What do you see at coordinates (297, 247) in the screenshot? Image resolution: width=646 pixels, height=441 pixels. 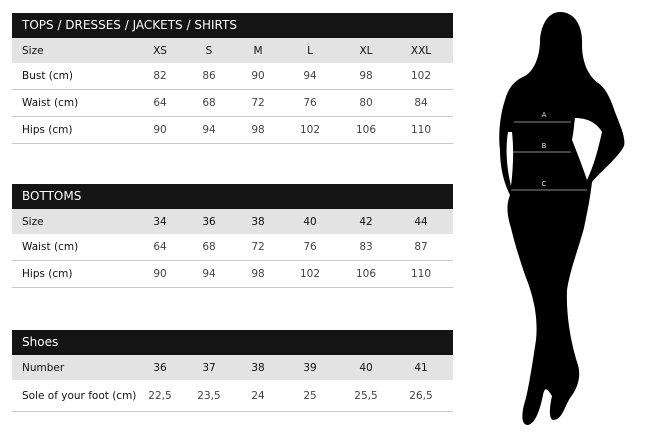 I see `row-values: 64 68 72 76 83 87` at bounding box center [297, 247].